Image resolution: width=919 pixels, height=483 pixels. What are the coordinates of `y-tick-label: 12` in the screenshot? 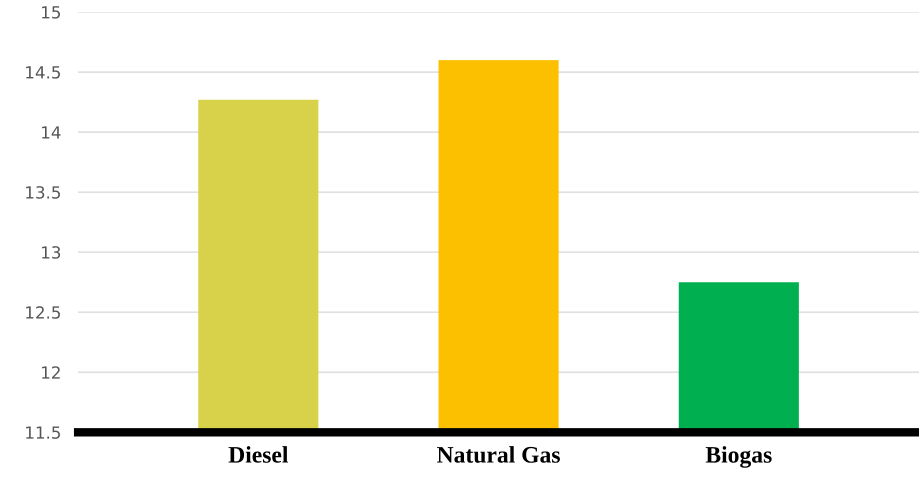 It's located at (51, 372).